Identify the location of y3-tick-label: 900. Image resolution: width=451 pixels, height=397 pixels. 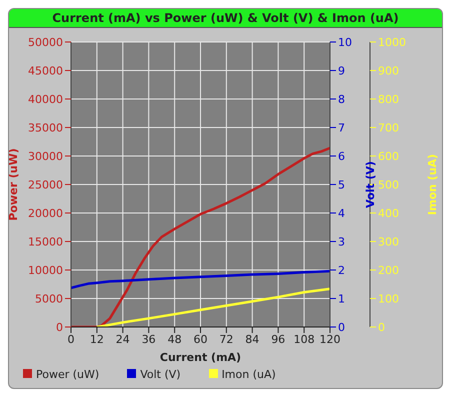
(388, 71).